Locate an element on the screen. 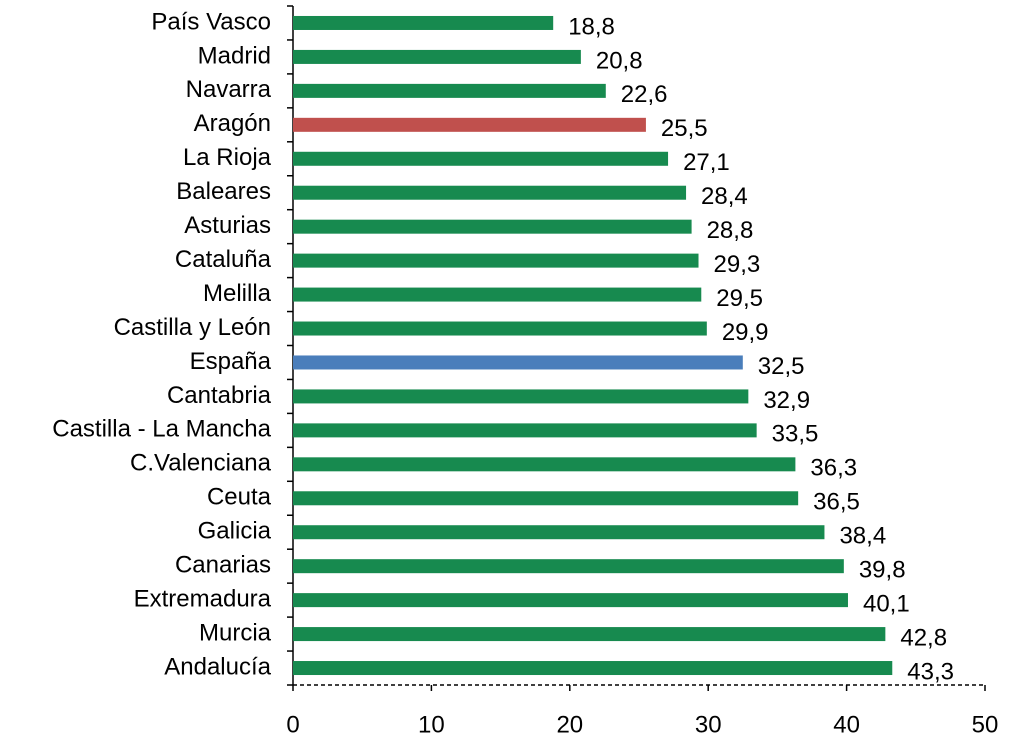 Image resolution: width=1010 pixels, height=740 pixels. y-tick-label: Madrid is located at coordinates (234, 55).